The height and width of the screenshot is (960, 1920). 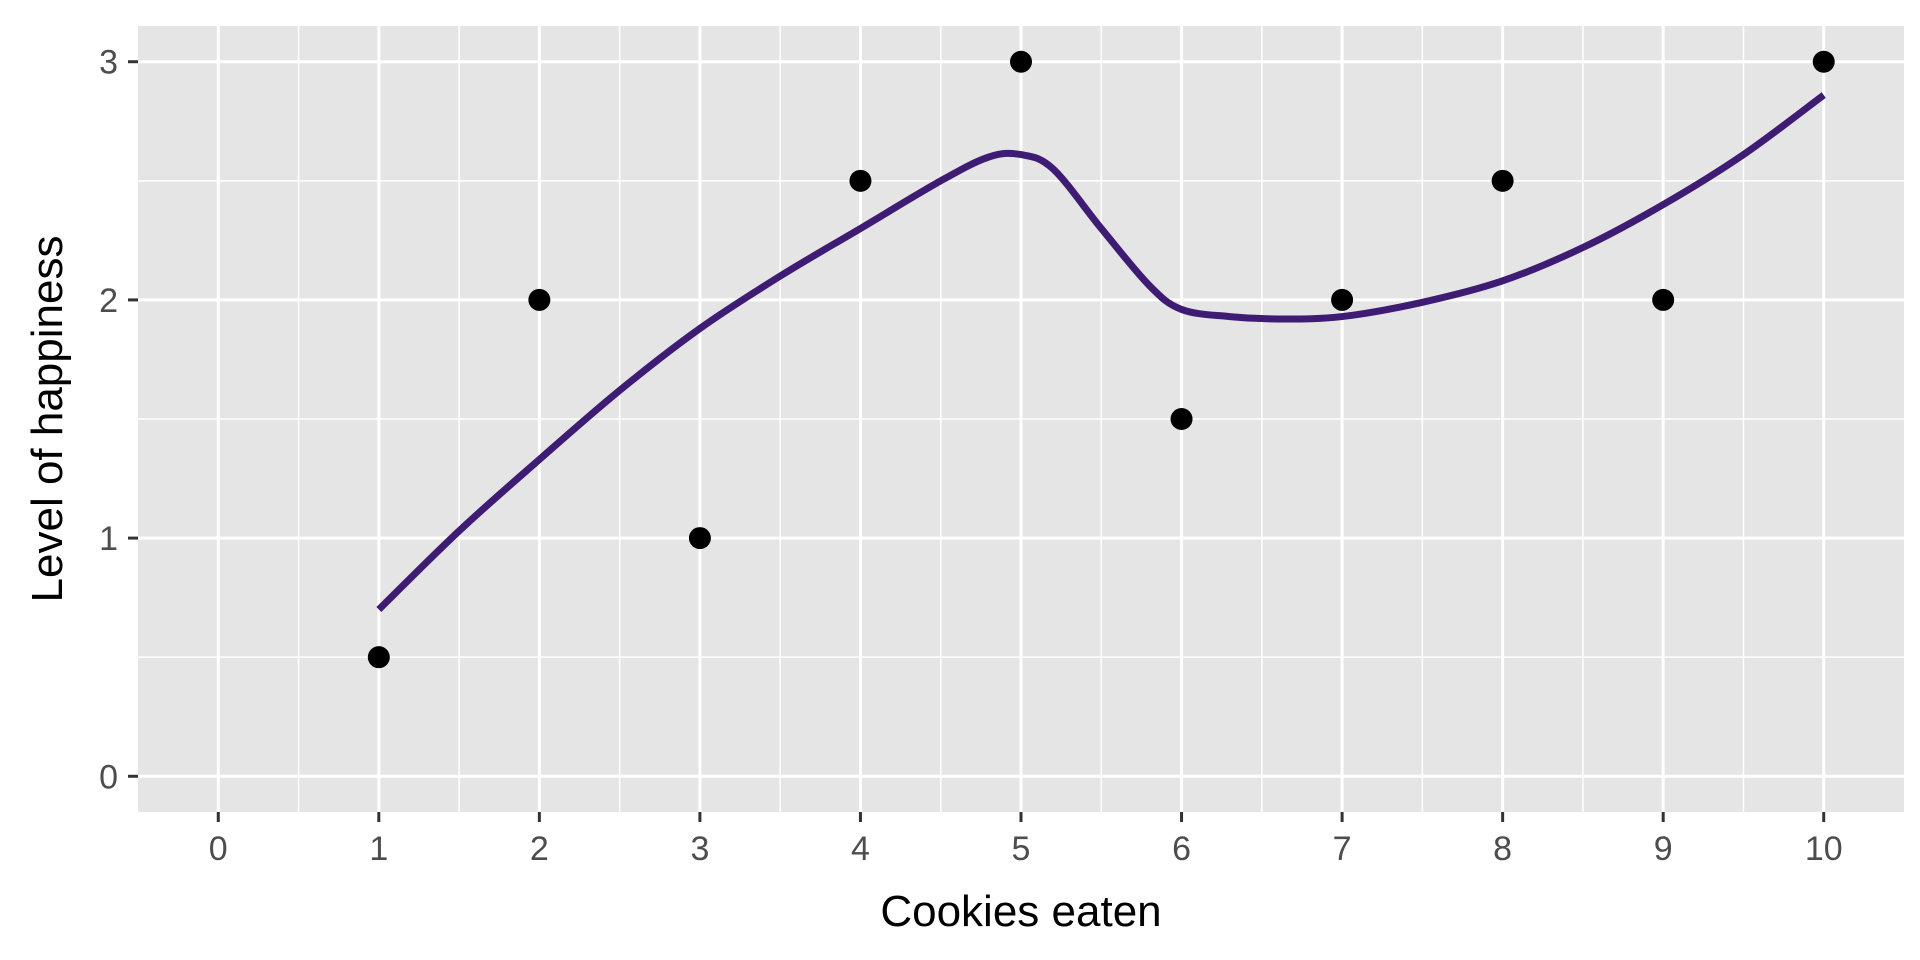 I want to click on x-tick-label: 2, so click(x=539, y=849).